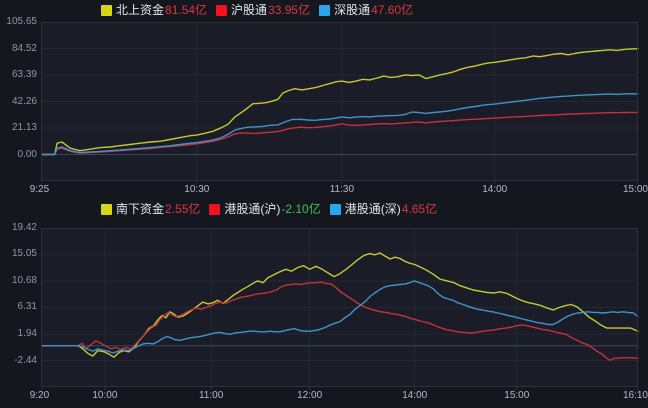 This screenshot has width=648, height=408. What do you see at coordinates (301, 209) in the screenshot?
I see `legend-series-value: -2.10亿` at bounding box center [301, 209].